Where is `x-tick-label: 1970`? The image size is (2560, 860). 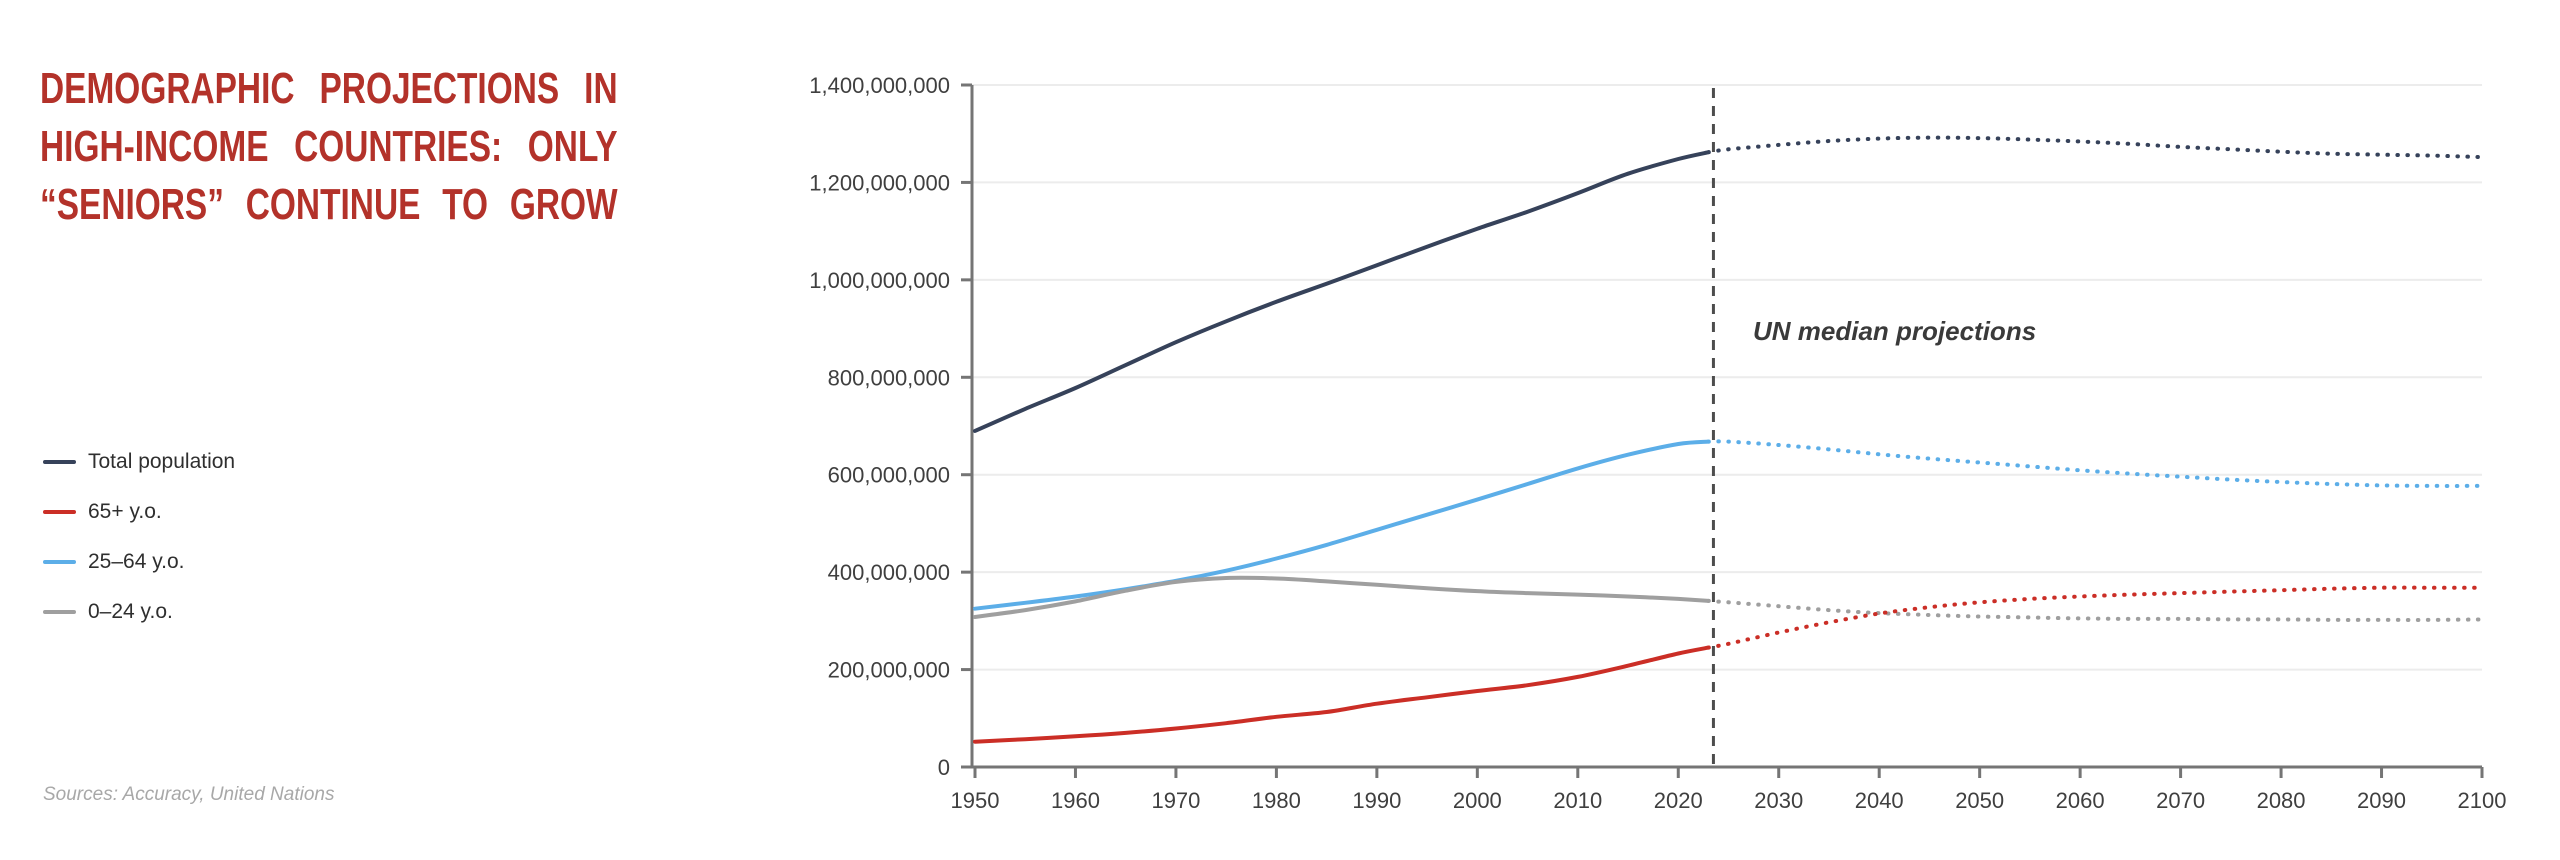 x-tick-label: 1970 is located at coordinates (1175, 800).